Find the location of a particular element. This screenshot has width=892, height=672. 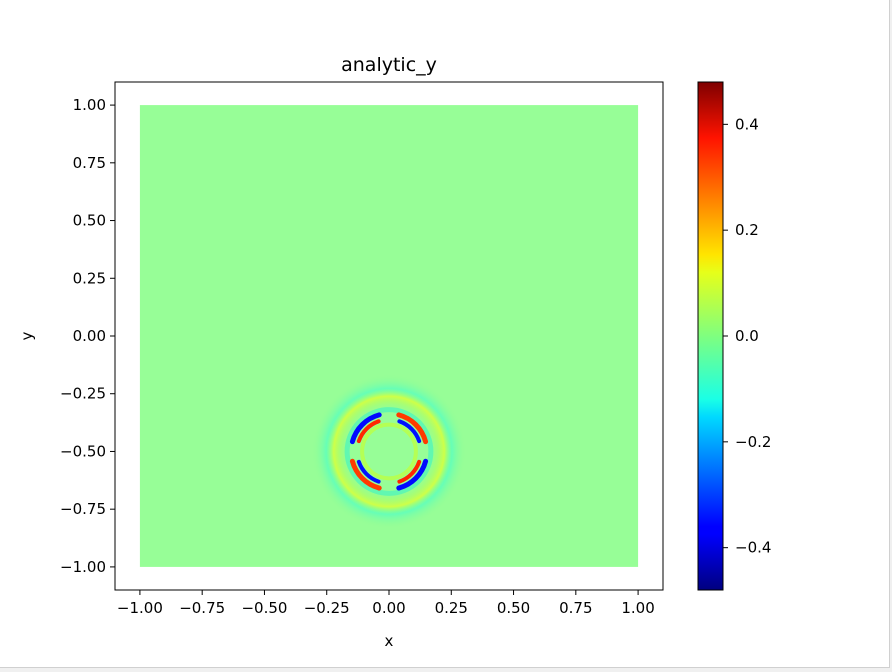

ring-arc-outer-lower-left is located at coordinates (365, 474).